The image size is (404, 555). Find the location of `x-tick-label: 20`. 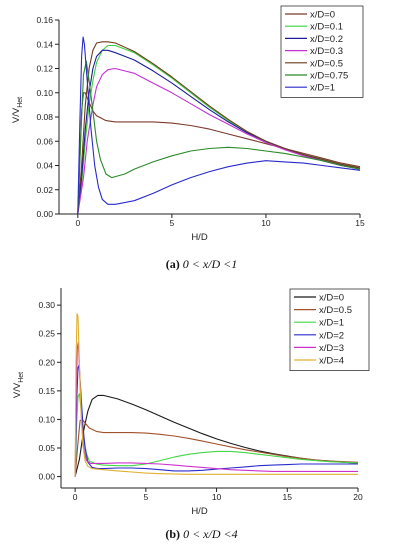

x-tick-label: 20 is located at coordinates (358, 497).